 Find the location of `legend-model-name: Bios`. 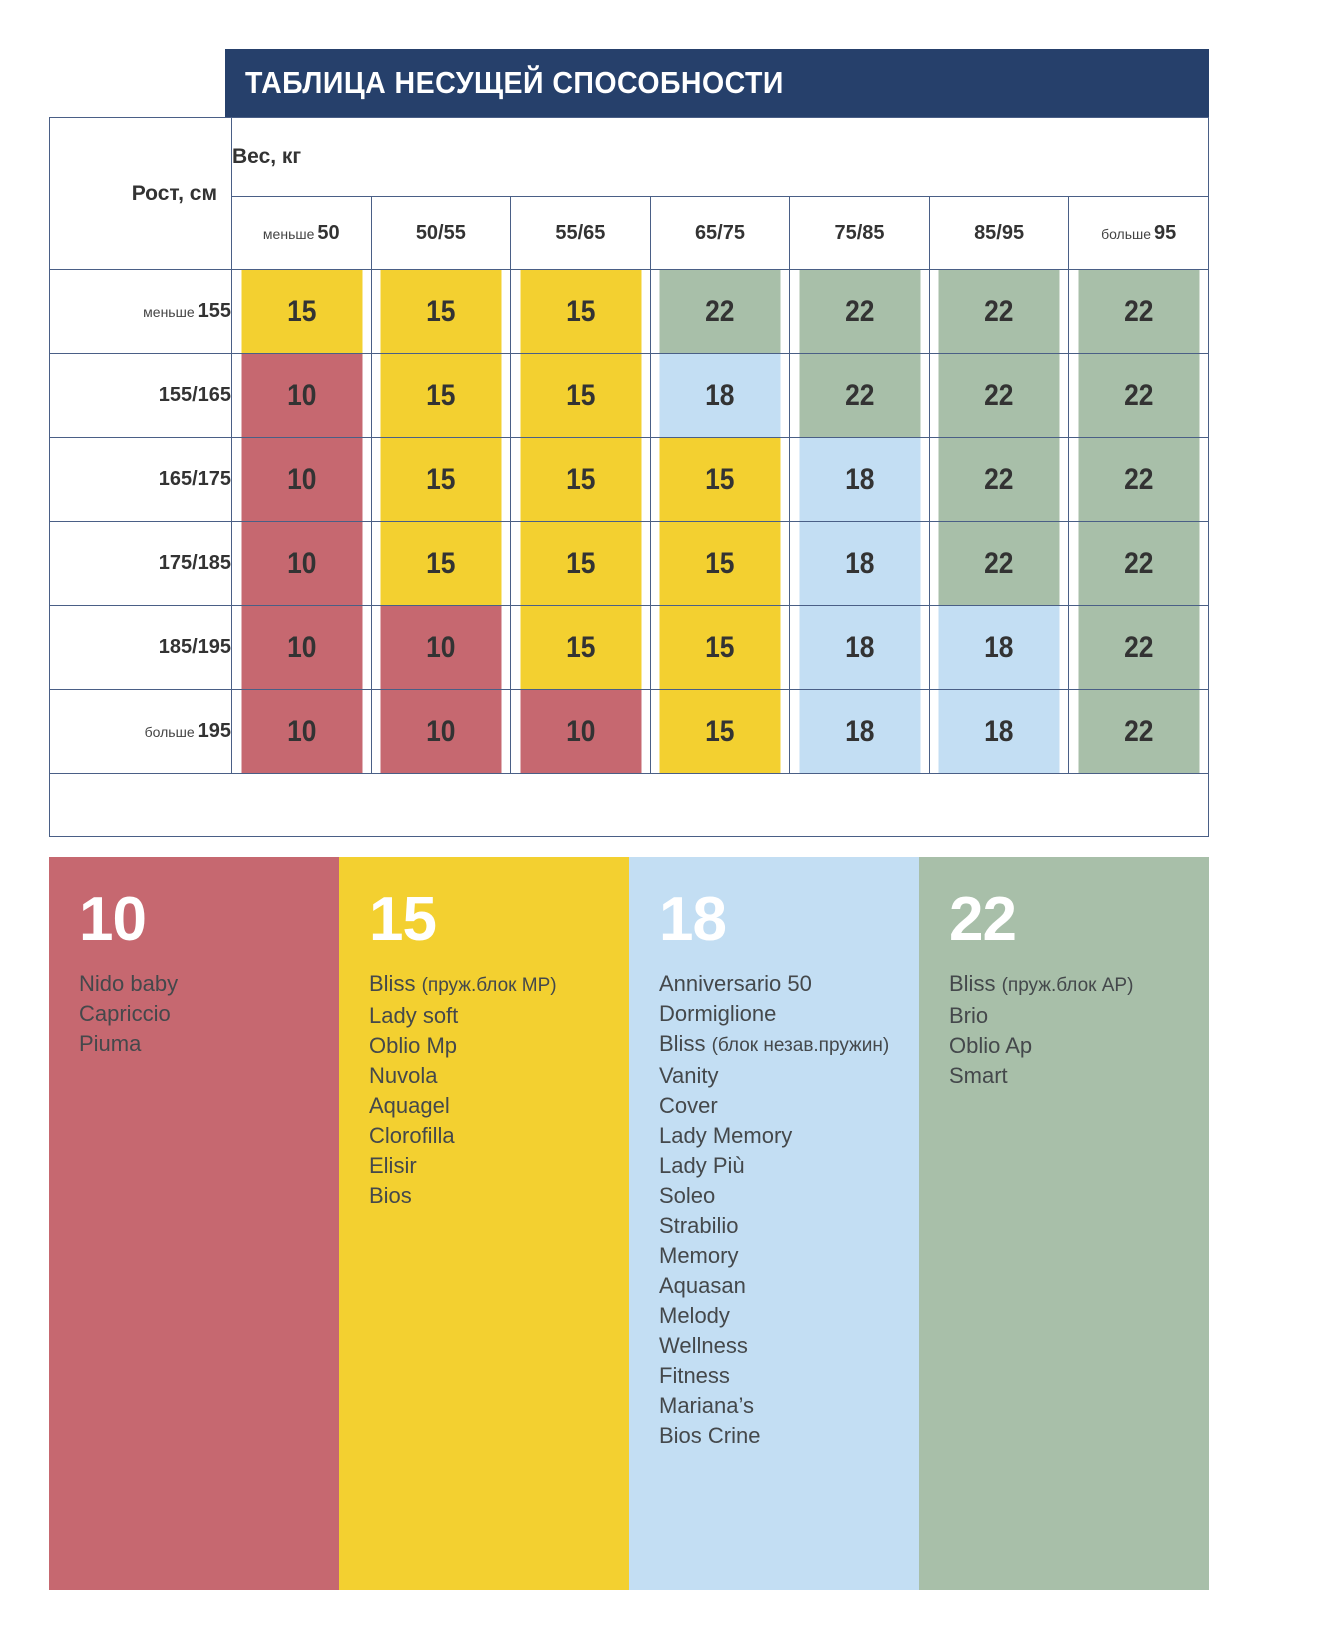

legend-model-name: Bios is located at coordinates (390, 1195).